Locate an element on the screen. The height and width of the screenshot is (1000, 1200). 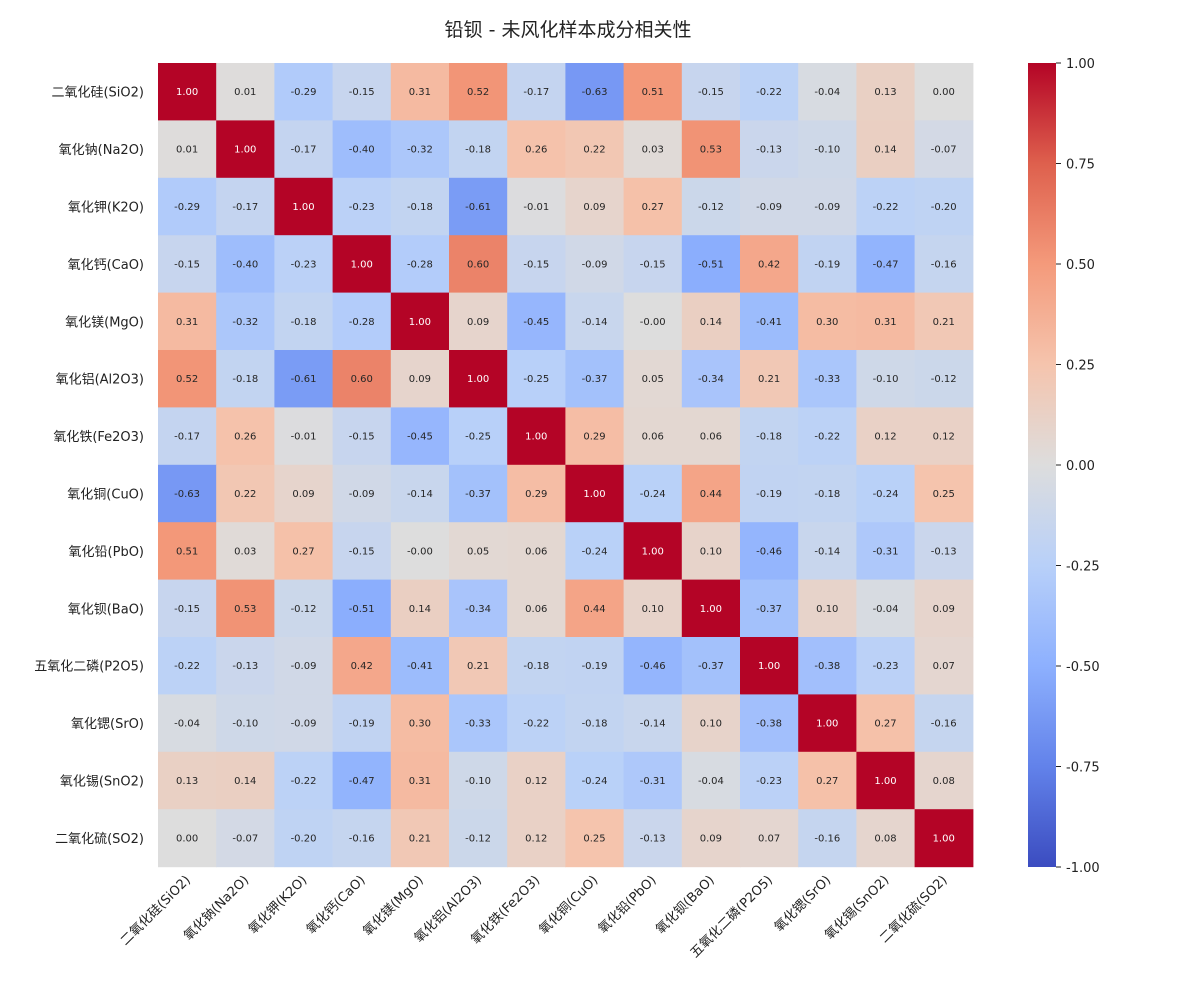
heatmap-cell-label: 0.29 is located at coordinates (536, 494).